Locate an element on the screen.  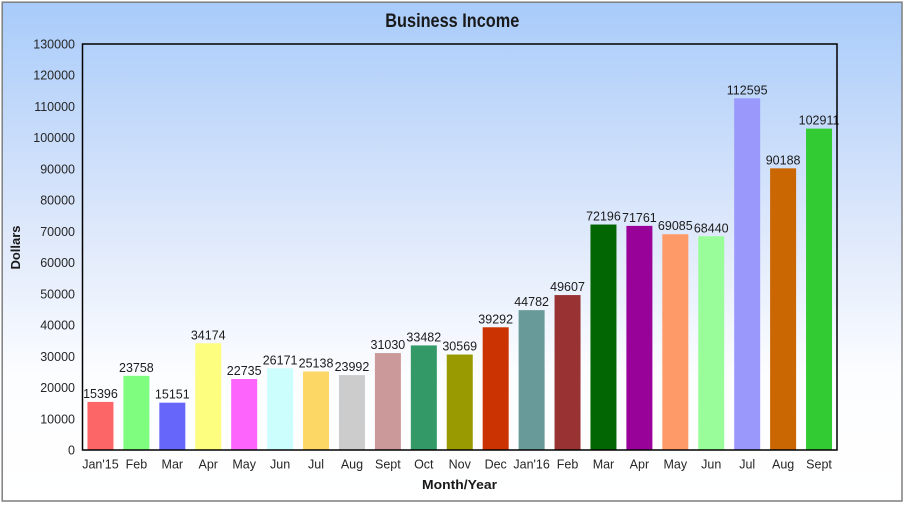
svg-text: 112595 is located at coordinates (747, 90).